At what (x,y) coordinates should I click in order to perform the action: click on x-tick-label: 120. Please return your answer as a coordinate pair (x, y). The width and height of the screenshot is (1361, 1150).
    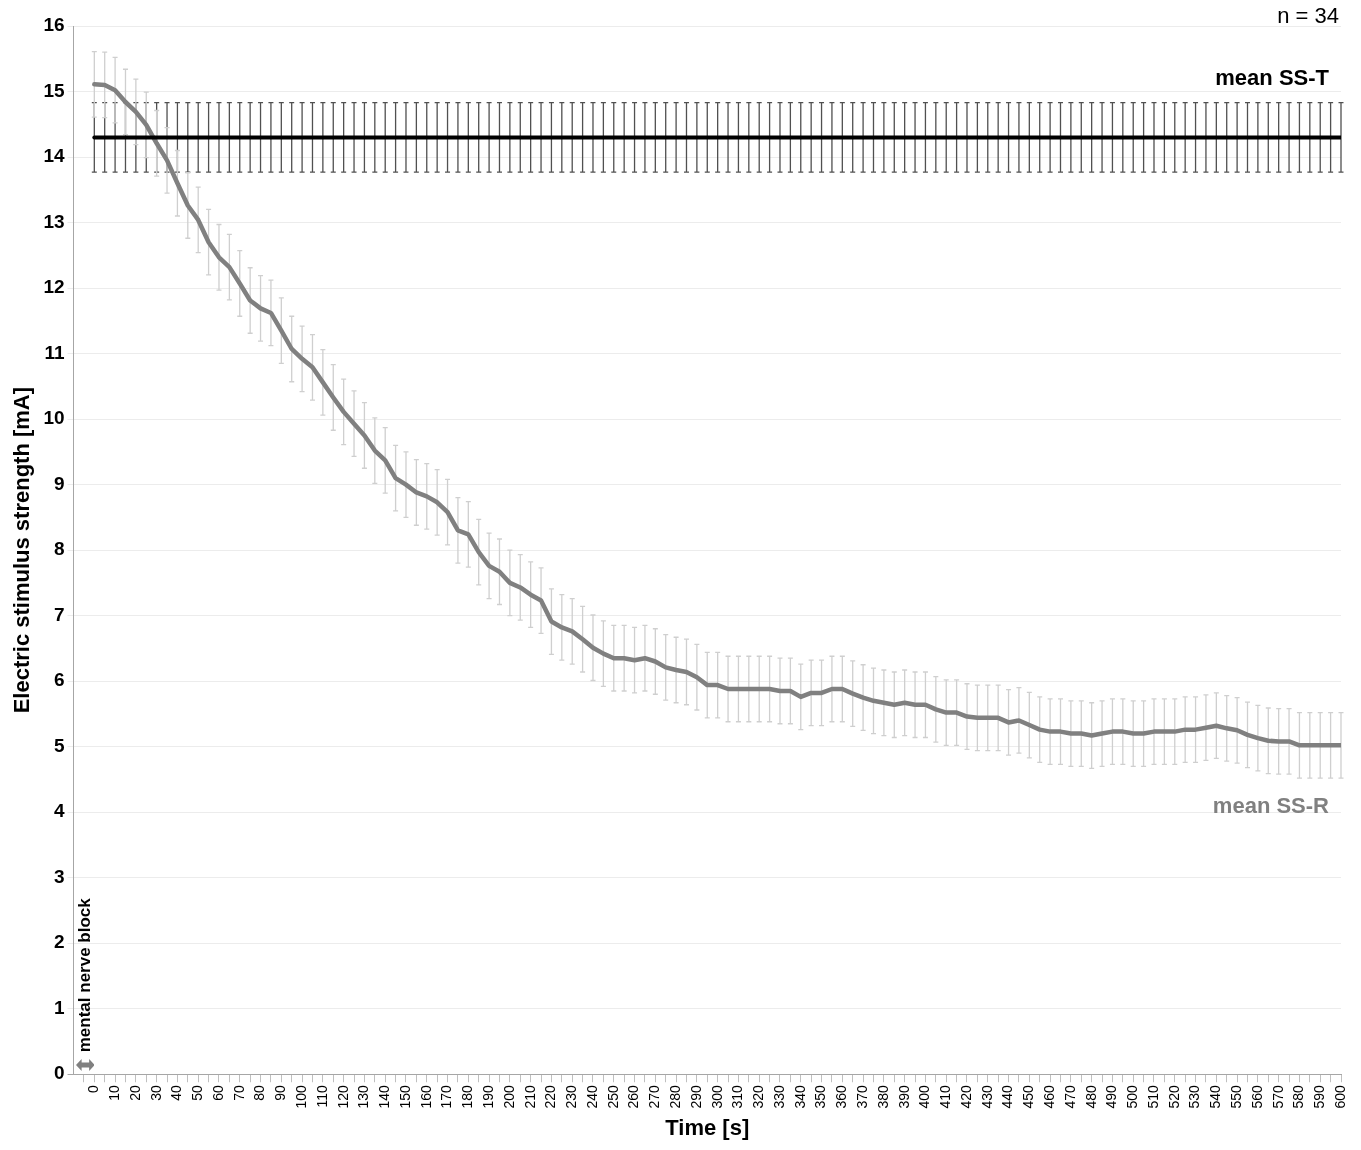
    Looking at the image, I should click on (342, 1097).